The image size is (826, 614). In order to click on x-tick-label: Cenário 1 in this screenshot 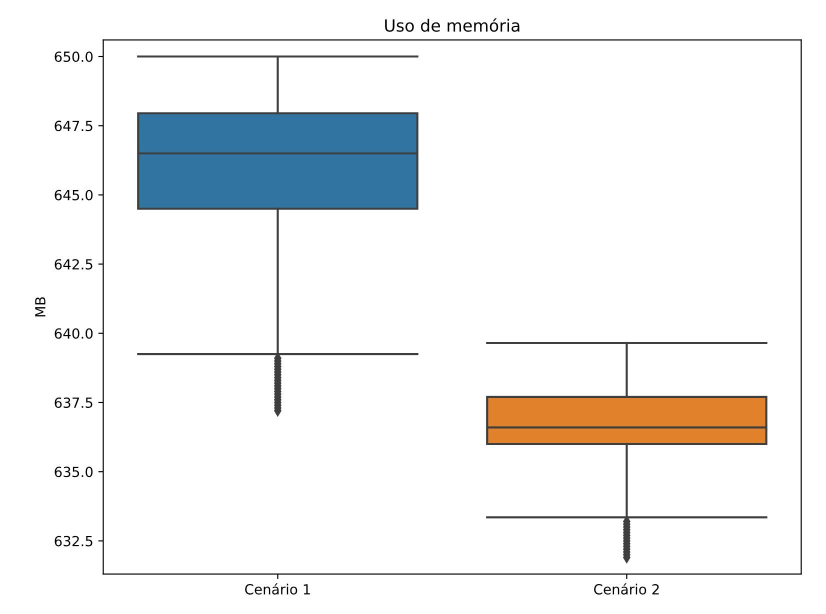, I will do `click(277, 589)`.